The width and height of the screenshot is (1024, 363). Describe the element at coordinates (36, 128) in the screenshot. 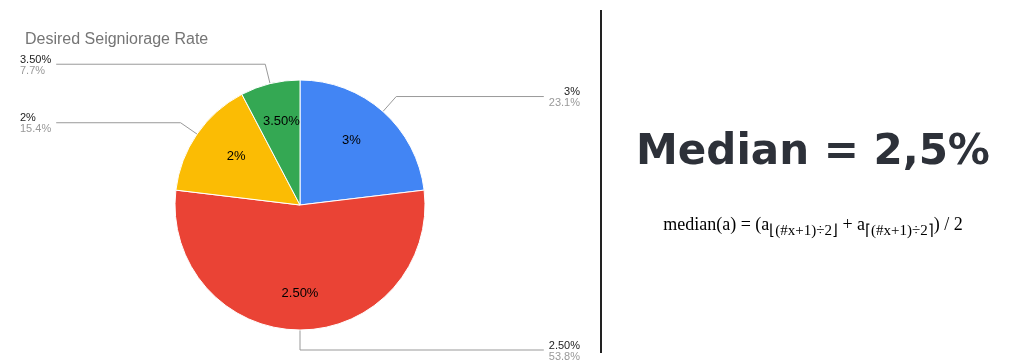

I see `data-label: 15.4%` at that location.